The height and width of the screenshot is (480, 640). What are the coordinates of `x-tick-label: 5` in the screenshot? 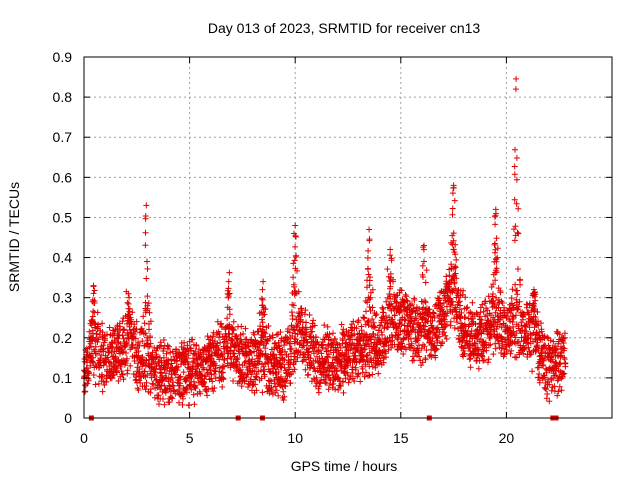 It's located at (190, 438).